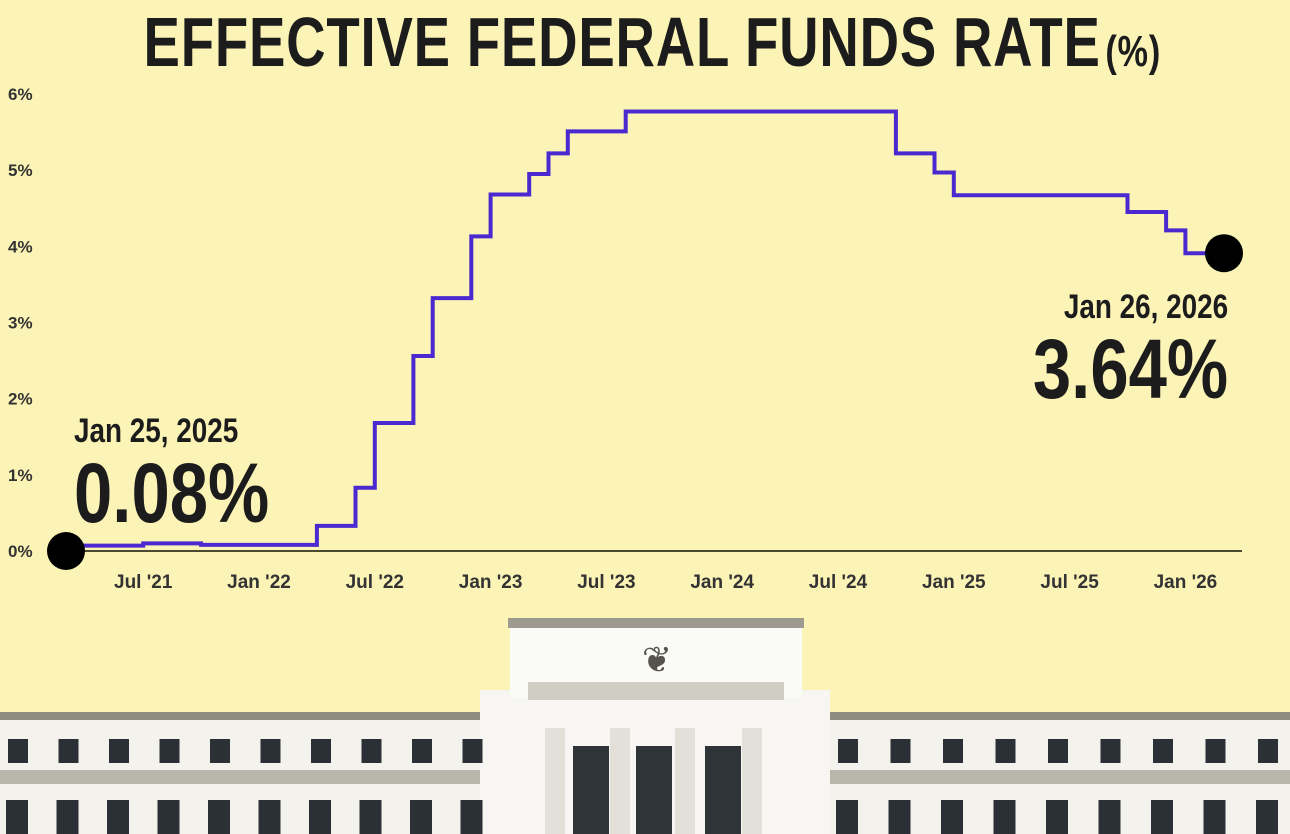 The height and width of the screenshot is (834, 1290). What do you see at coordinates (491, 582) in the screenshot?
I see `x-tick-label: Jan '23` at bounding box center [491, 582].